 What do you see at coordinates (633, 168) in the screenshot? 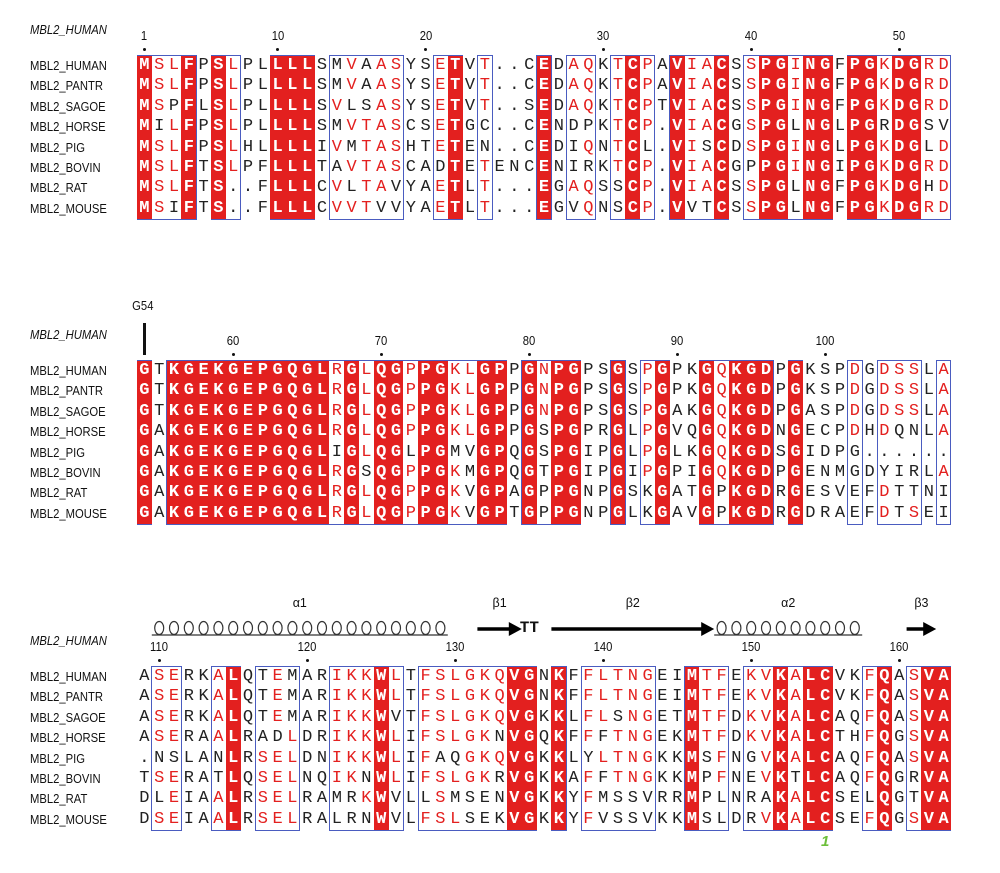
I see `residue: C` at bounding box center [633, 168].